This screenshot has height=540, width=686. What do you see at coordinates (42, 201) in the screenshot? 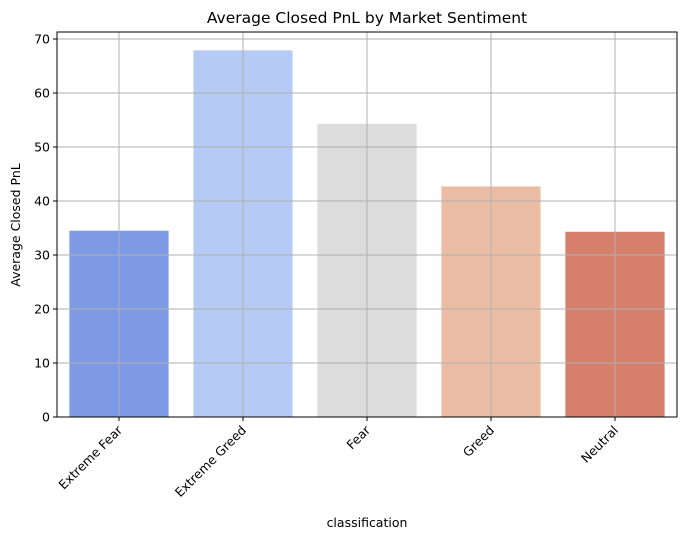
I see `y-tick-label: 40` at bounding box center [42, 201].